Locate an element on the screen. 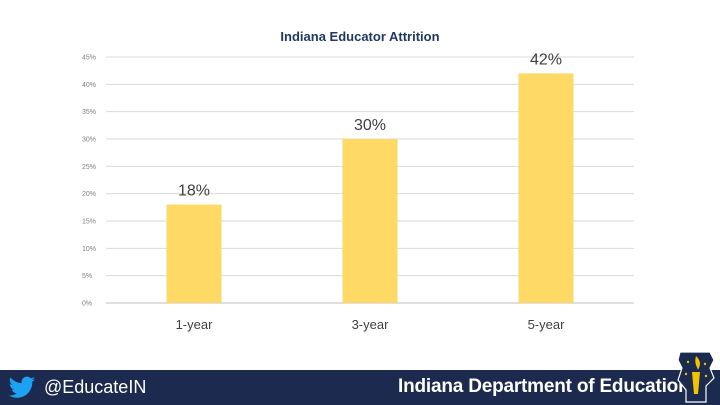 The image size is (720, 405). organization-name: Indiana Department of Education is located at coordinates (544, 386).